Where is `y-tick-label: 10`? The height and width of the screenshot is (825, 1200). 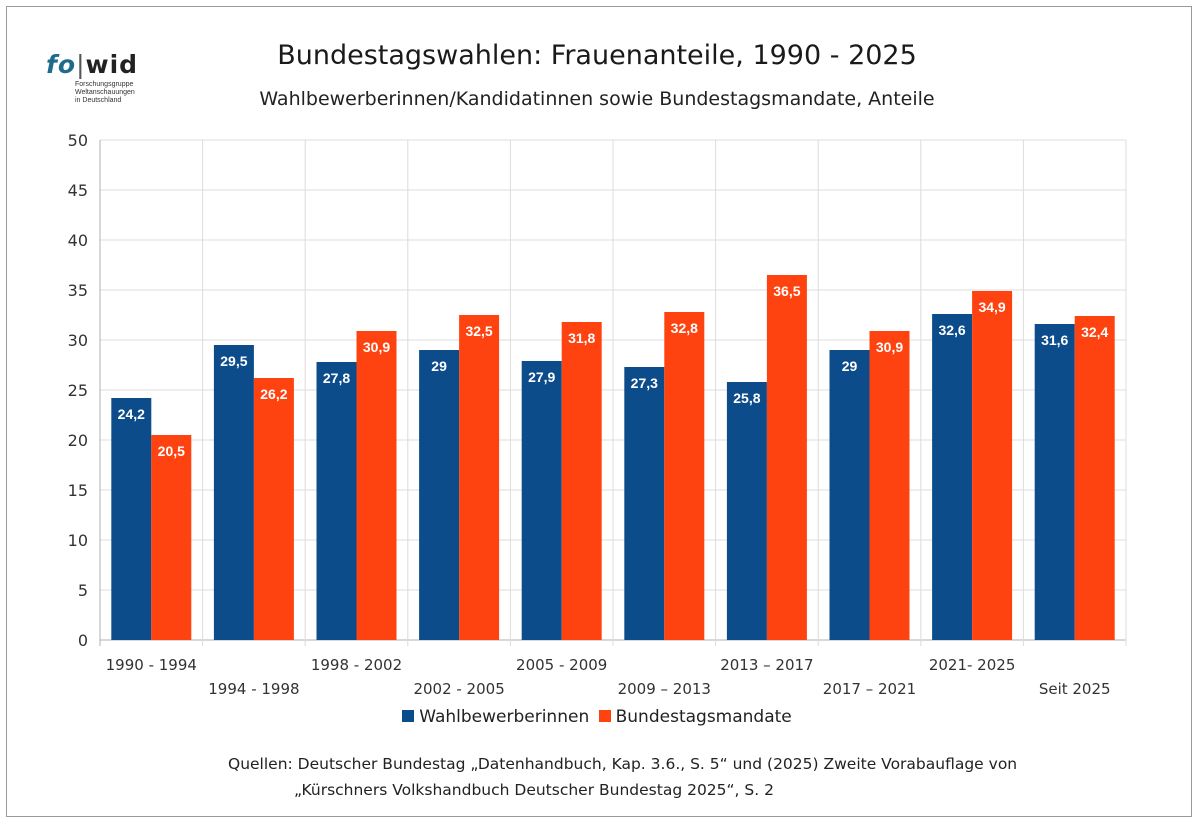 y-tick-label: 10 is located at coordinates (78, 540).